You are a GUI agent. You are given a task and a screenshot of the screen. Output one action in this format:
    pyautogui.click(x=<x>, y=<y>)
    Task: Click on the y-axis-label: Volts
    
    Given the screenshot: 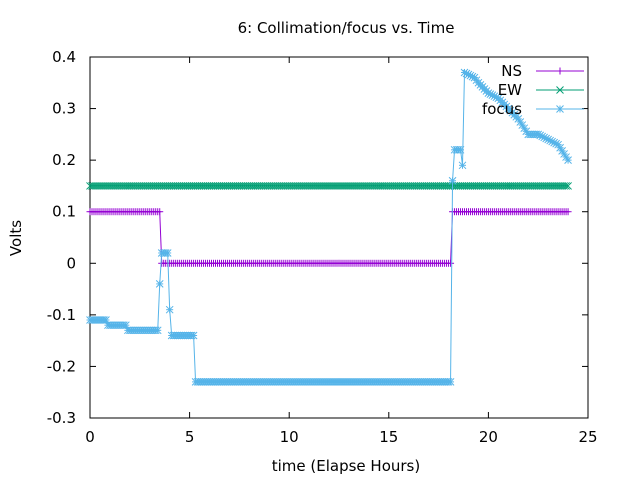 What is the action you would take?
    pyautogui.click(x=16, y=238)
    